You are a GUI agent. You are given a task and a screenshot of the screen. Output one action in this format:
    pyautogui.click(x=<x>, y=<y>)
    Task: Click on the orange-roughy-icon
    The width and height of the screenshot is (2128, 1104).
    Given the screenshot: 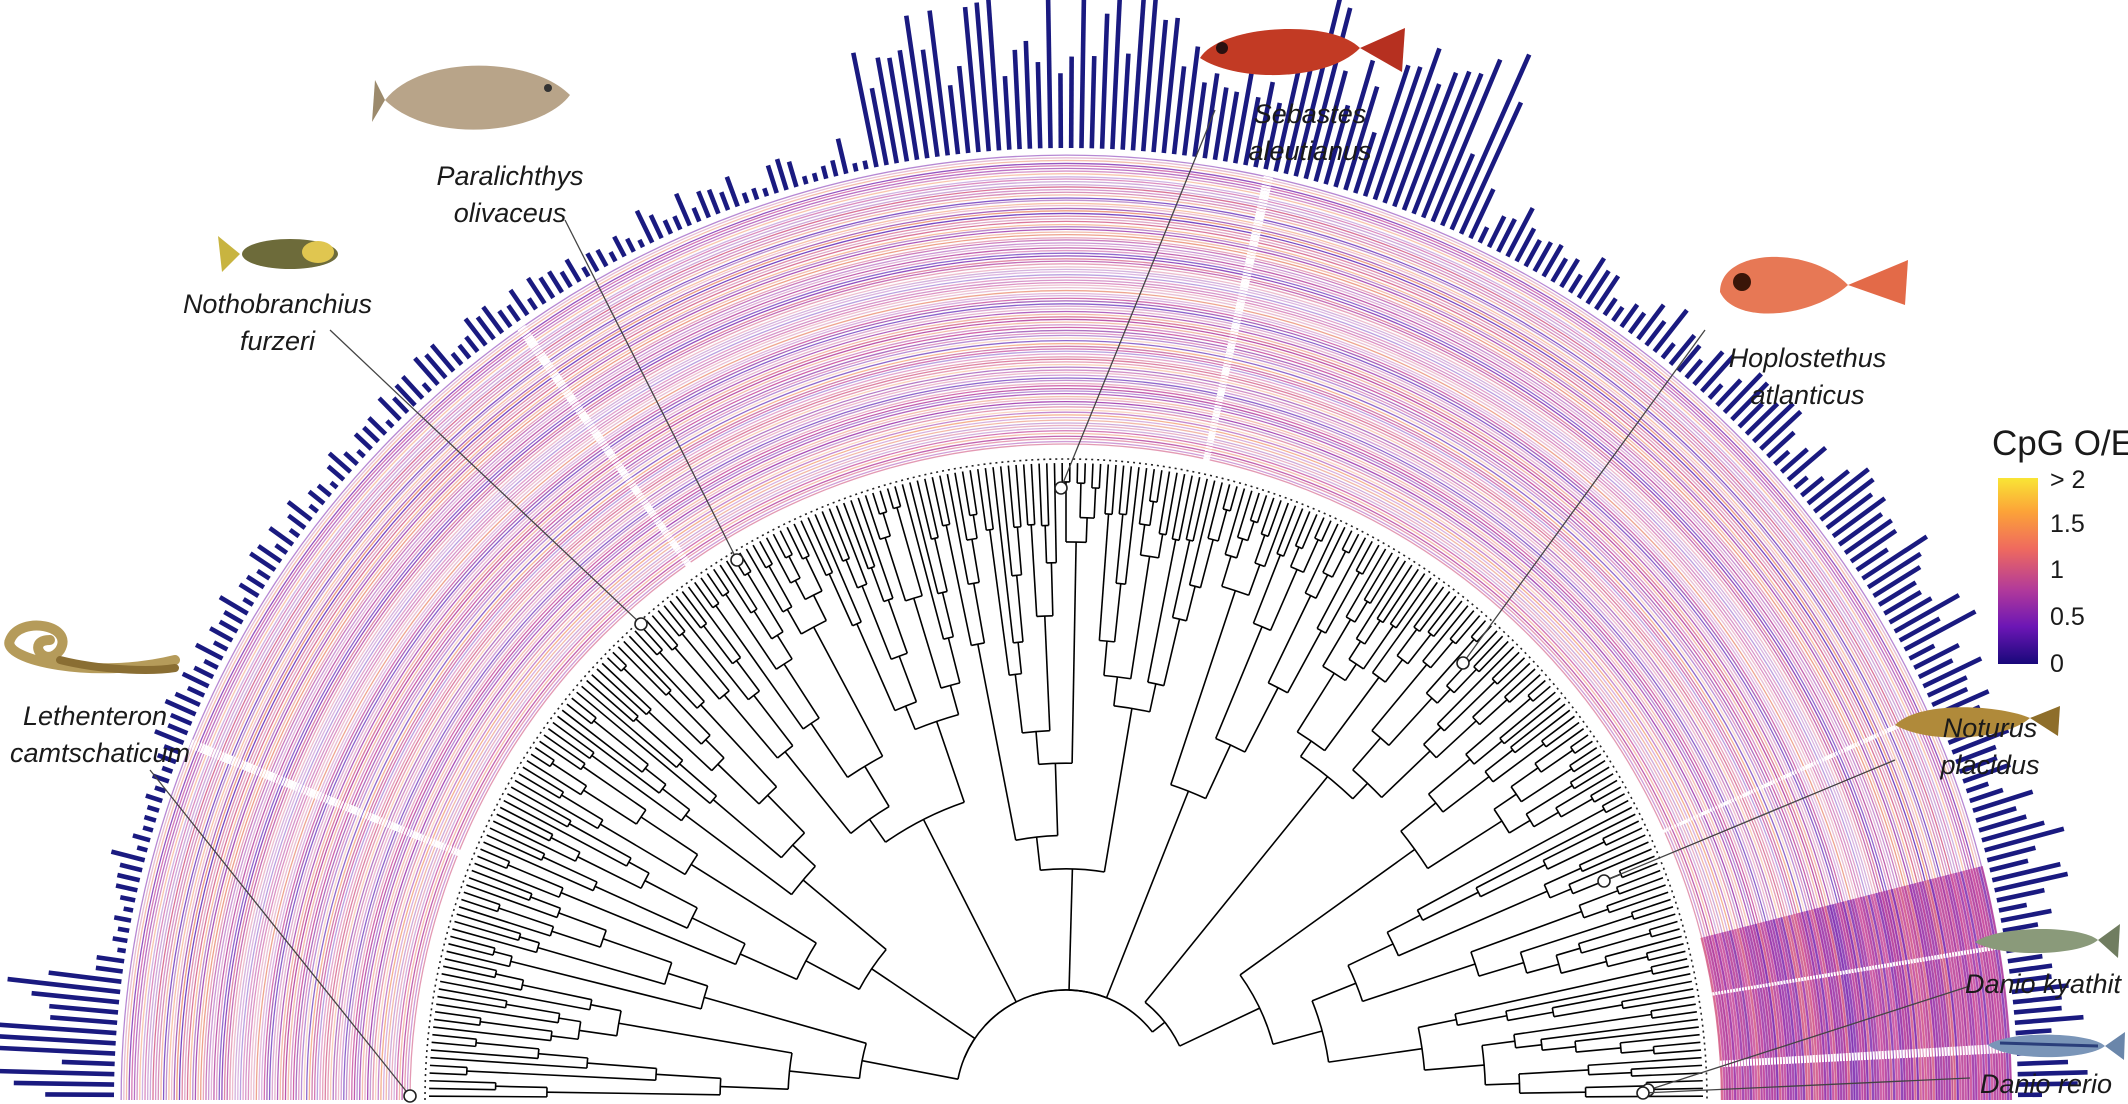 What is the action you would take?
    pyautogui.click(x=1814, y=285)
    